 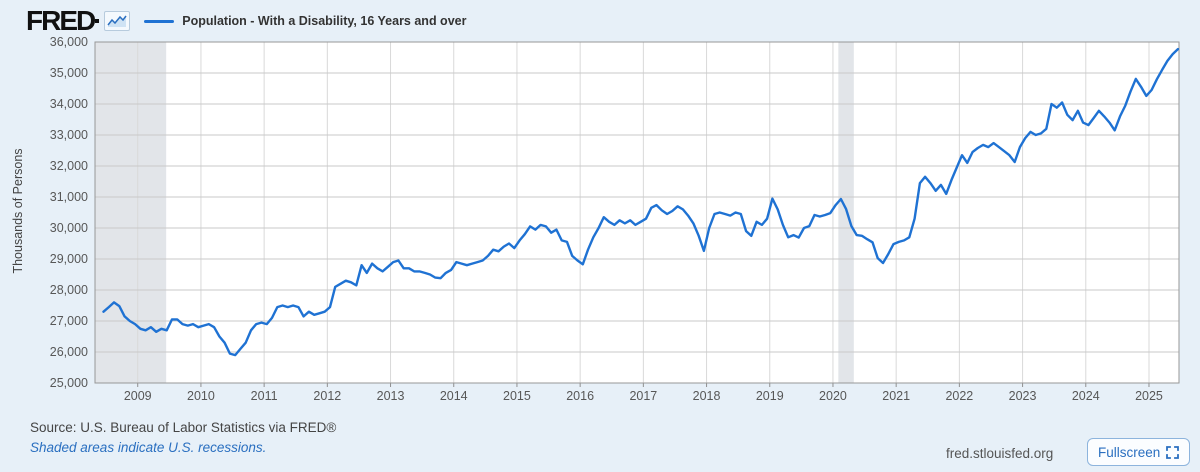 I want to click on y-tick-label: 33,000, so click(x=69, y=135).